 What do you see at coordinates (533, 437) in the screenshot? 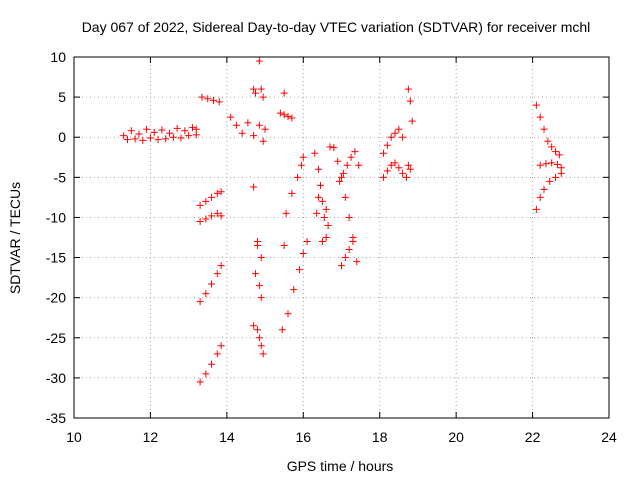
I see `x-tick-label: 22` at bounding box center [533, 437].